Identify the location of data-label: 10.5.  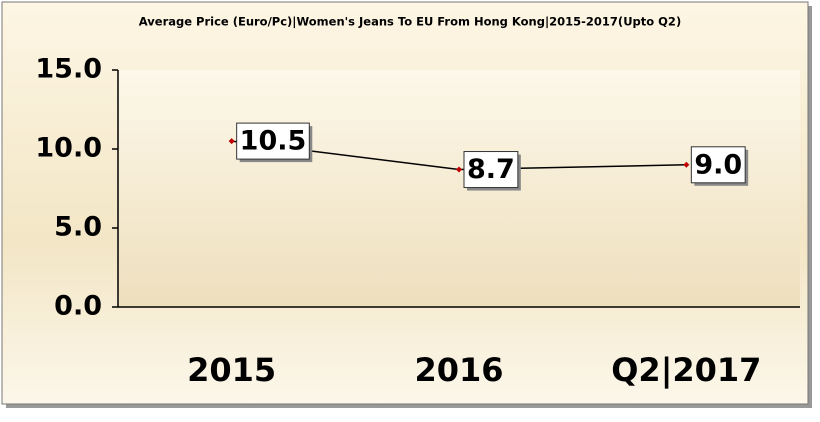
(273, 141).